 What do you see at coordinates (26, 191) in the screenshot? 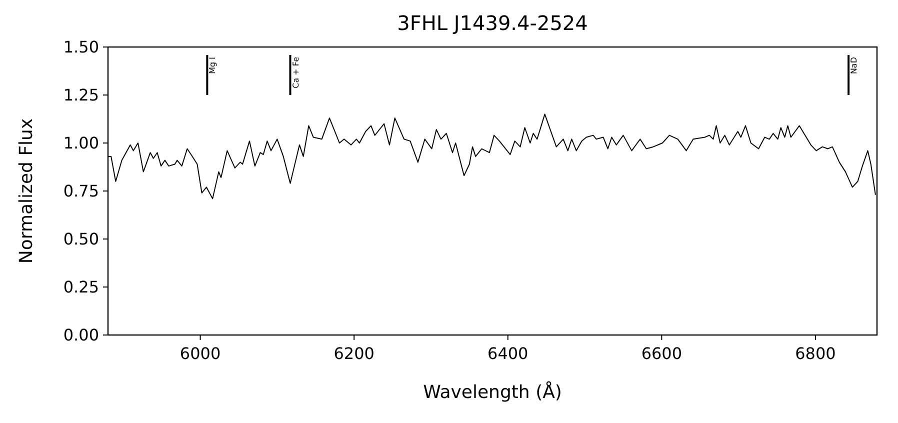
I see `y-axis-title: Normalized Flux` at bounding box center [26, 191].